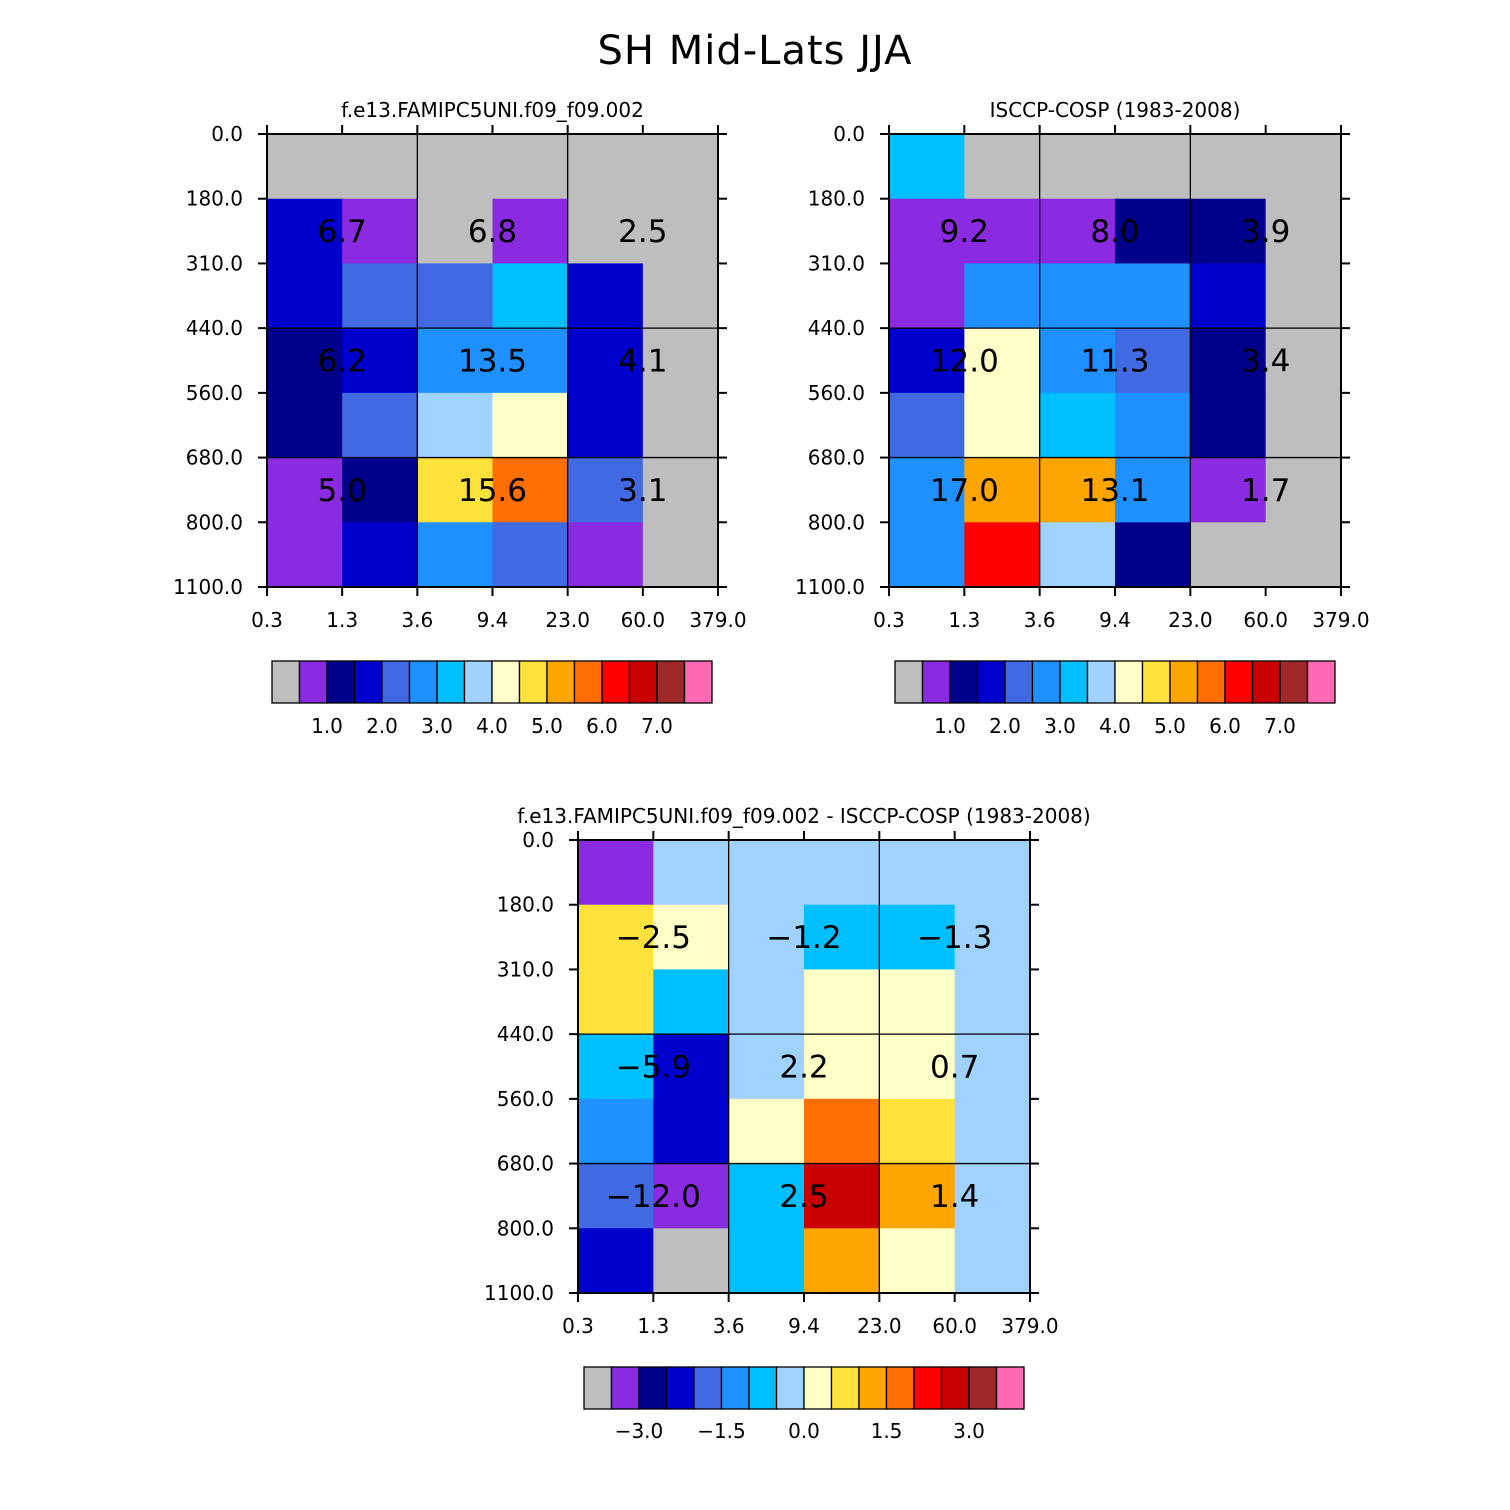  What do you see at coordinates (214, 199) in the screenshot?
I see `y-tick-label: 180.0` at bounding box center [214, 199].